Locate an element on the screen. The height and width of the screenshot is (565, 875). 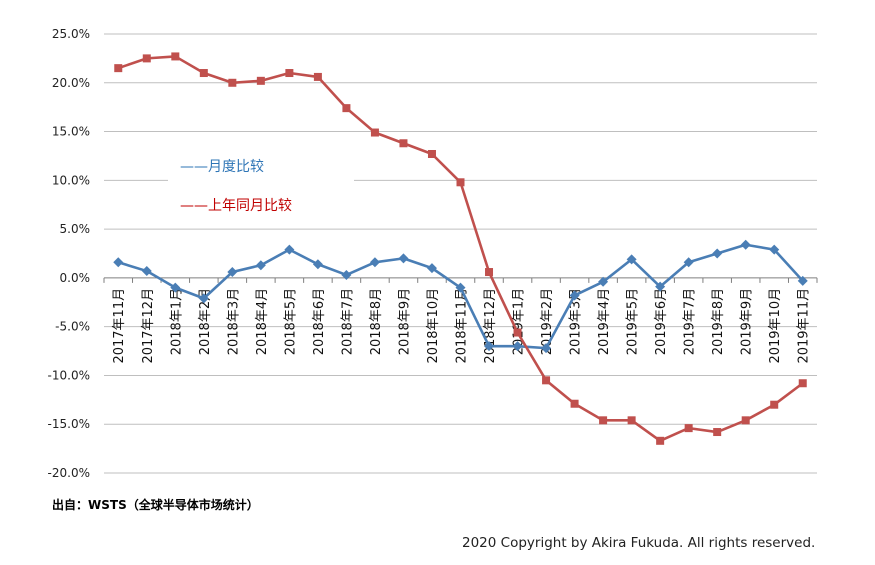
x-tick-label: 2019年1月 is located at coordinates (519, 321).